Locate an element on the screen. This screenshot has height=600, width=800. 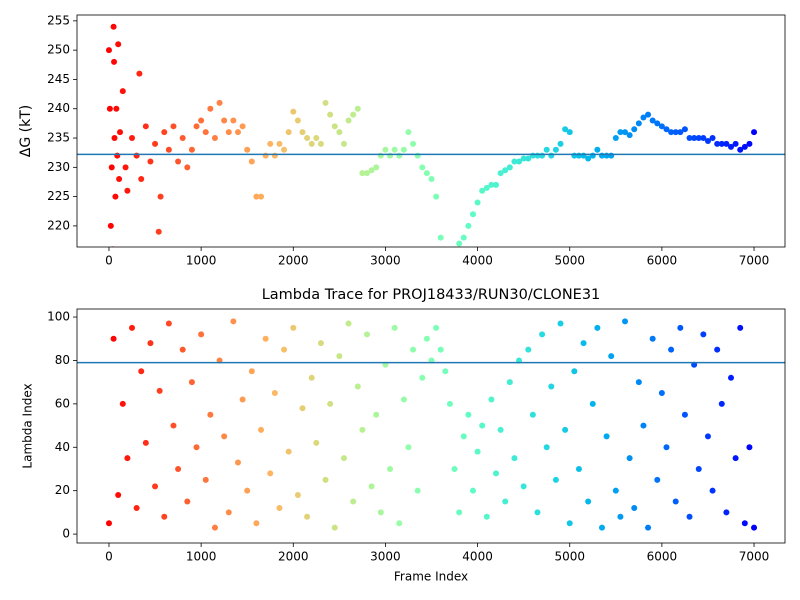
y-tick-label: 235 is located at coordinates (58, 138).